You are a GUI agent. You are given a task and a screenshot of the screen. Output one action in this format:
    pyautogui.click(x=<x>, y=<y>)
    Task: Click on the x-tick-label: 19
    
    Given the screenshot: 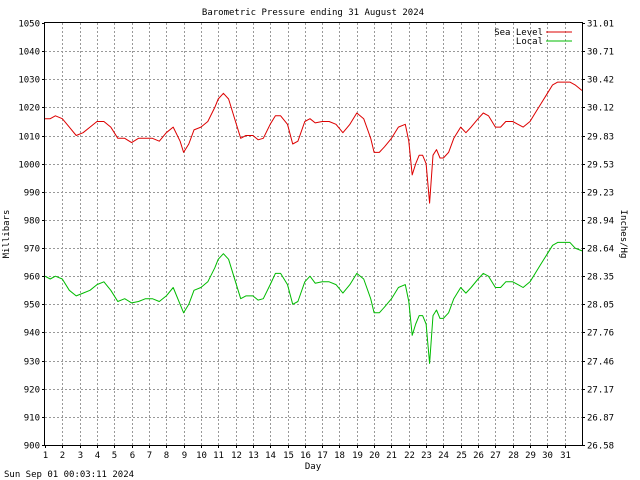 What is the action you would take?
    pyautogui.click(x=357, y=456)
    